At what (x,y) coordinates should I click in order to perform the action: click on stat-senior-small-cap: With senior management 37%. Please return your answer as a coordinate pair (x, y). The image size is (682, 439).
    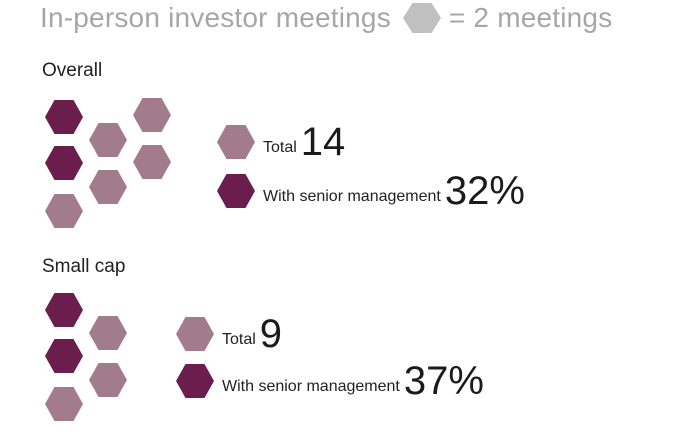
    Looking at the image, I should click on (330, 381).